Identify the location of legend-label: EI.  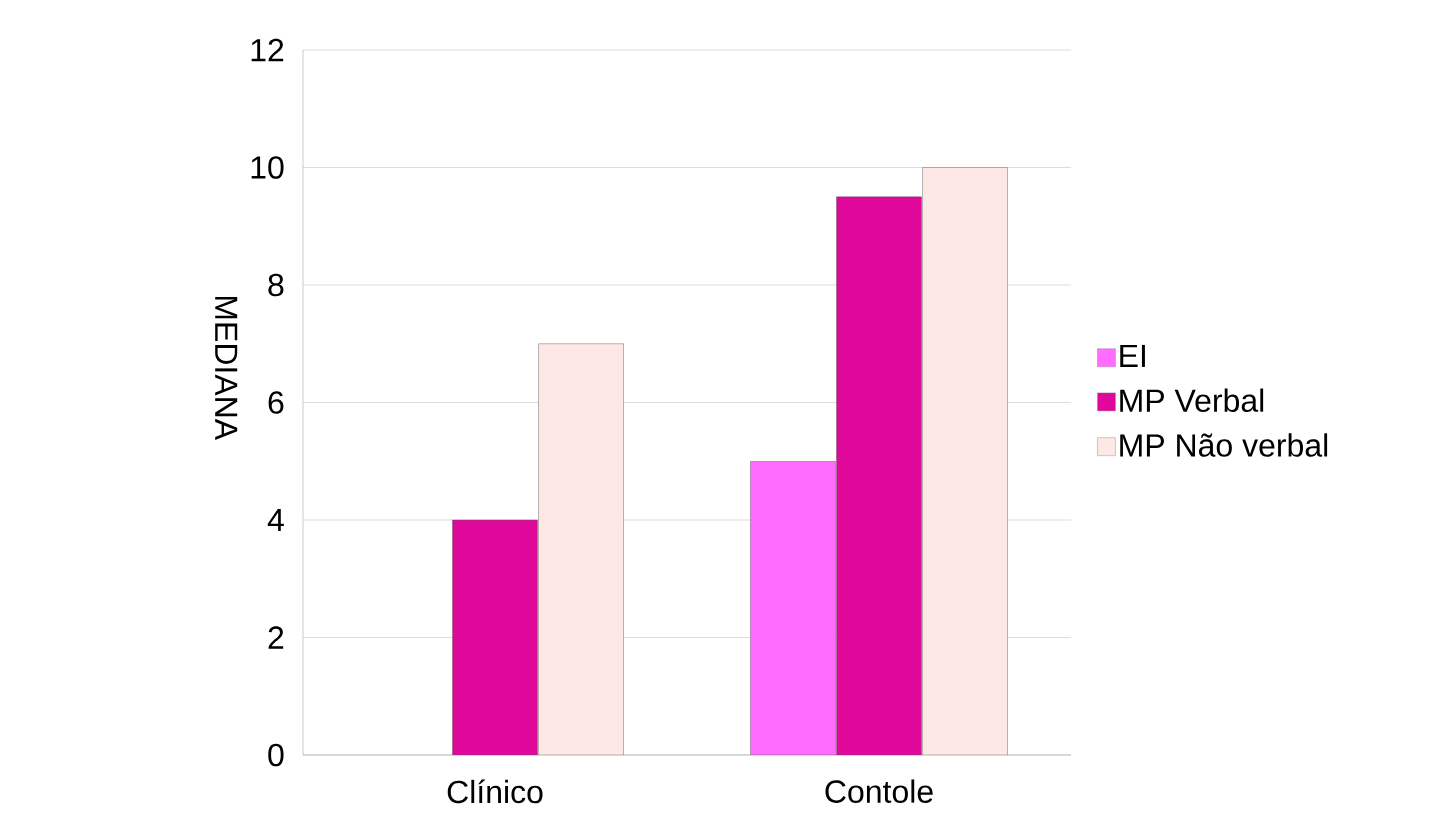
(1132, 355).